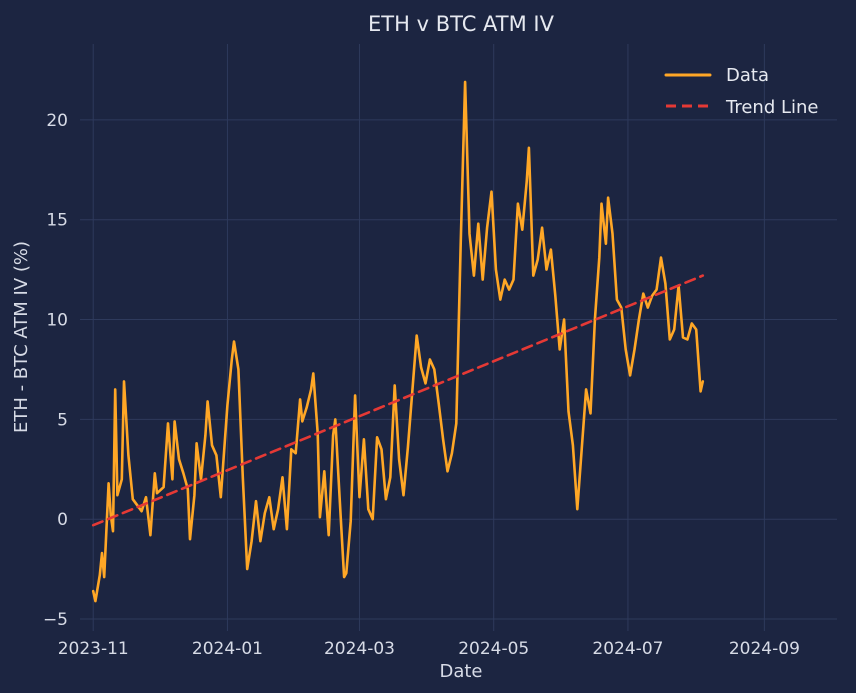 The image size is (856, 693). I want to click on y-tick-label: 5, so click(62, 420).